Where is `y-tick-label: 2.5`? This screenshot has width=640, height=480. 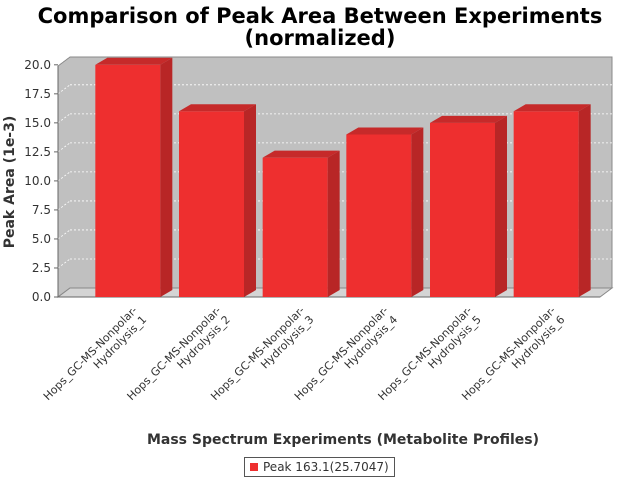
y-tick-label: 2.5 is located at coordinates (41, 268).